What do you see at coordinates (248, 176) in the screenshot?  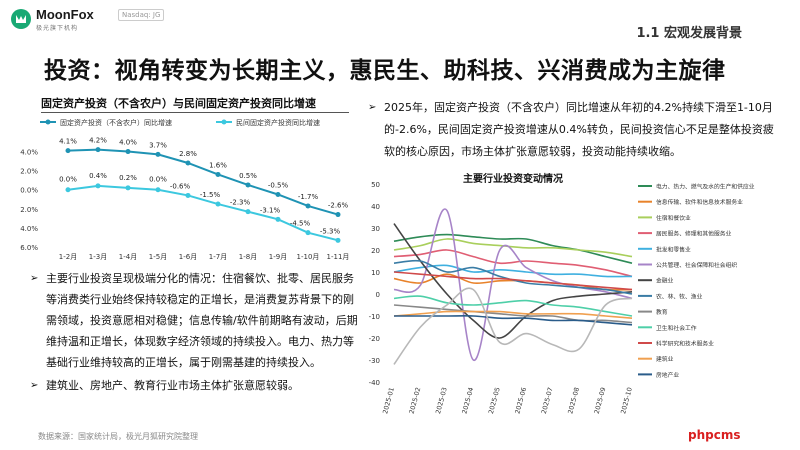 I see `data-label-fixed: 0.5%` at bounding box center [248, 176].